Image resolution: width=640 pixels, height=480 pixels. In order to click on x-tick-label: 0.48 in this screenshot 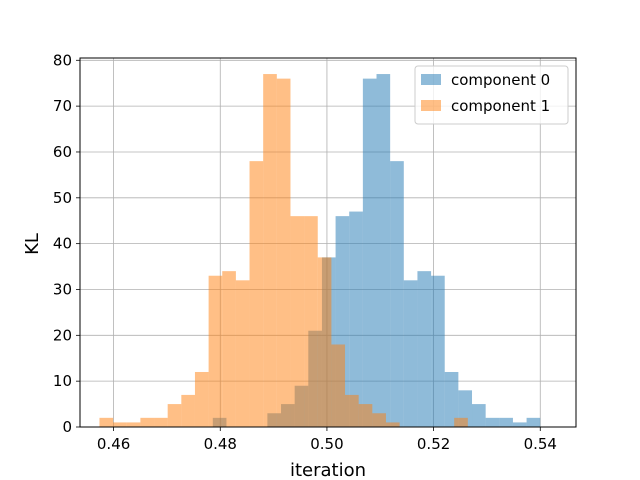, I will do `click(220, 444)`.